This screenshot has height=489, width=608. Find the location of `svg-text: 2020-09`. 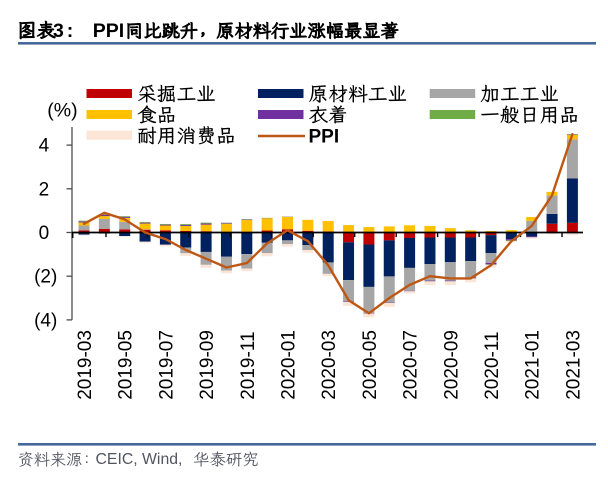

svg-text: 2020-09 is located at coordinates (451, 365).